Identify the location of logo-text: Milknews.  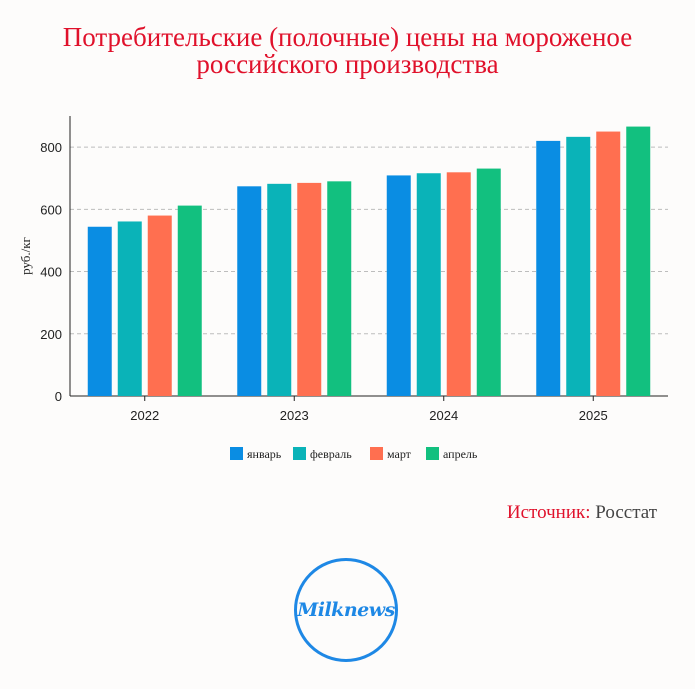
(346, 610).